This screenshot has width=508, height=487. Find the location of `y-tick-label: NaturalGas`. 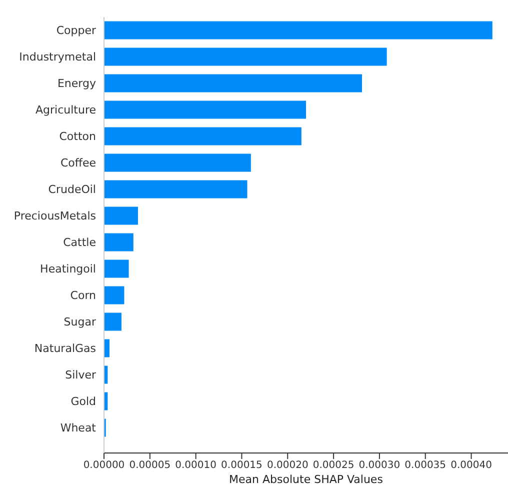

y-tick-label: NaturalGas is located at coordinates (65, 349).